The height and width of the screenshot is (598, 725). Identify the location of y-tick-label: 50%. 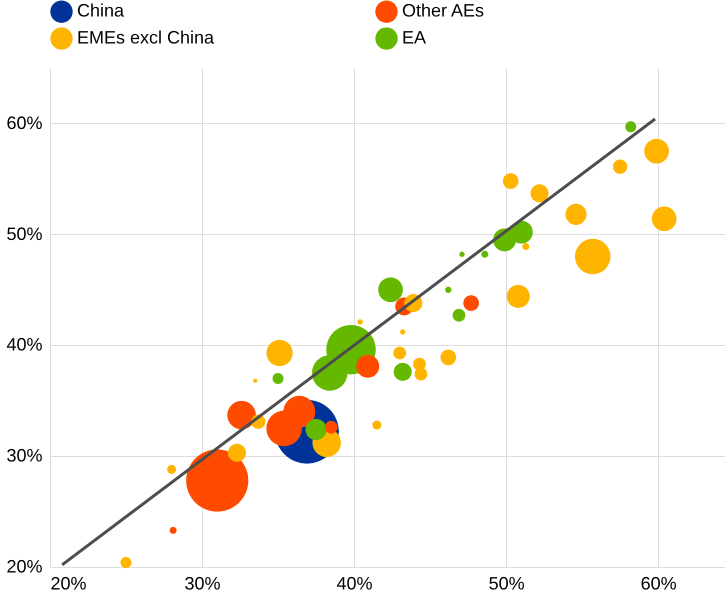
(24, 234).